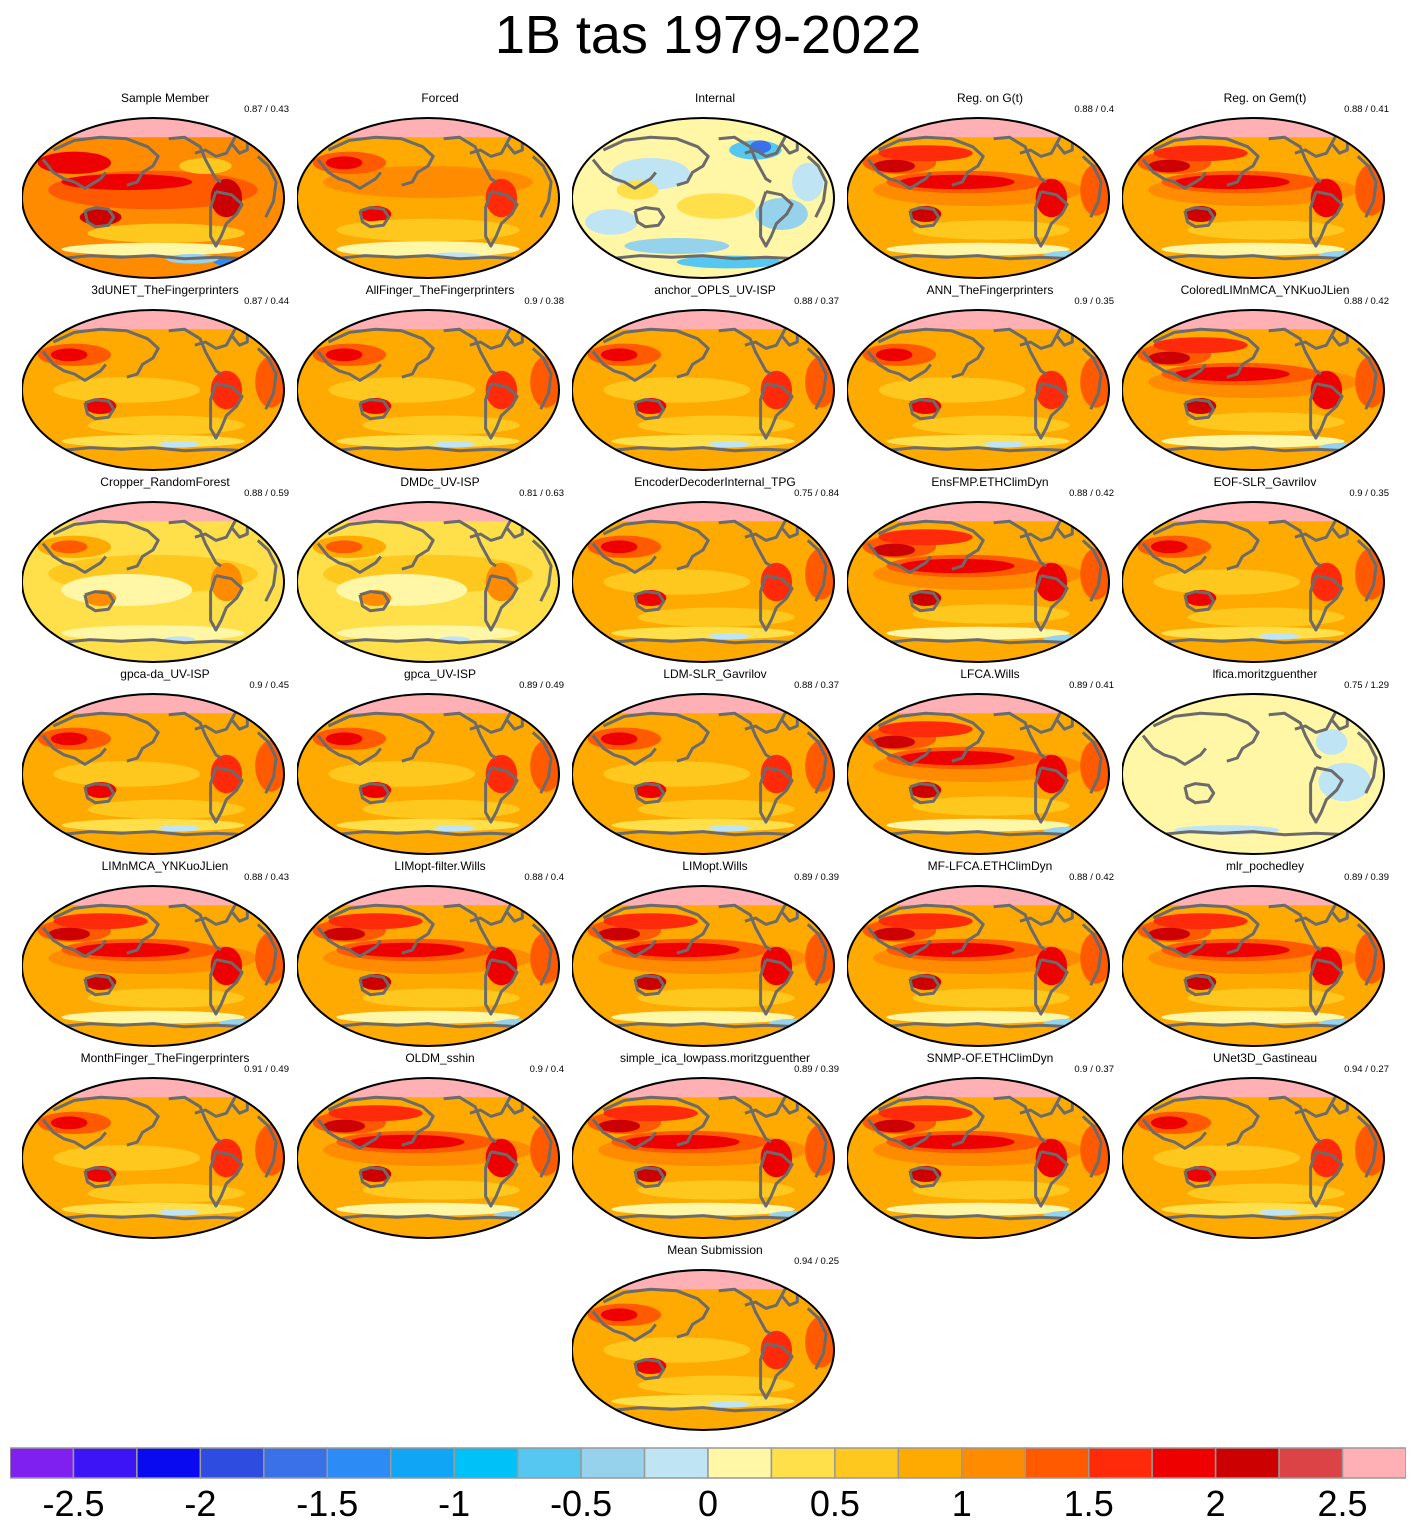 This screenshot has width=1416, height=1530. What do you see at coordinates (1366, 877) in the screenshot?
I see `panel-score: 0.89 / 0.39` at bounding box center [1366, 877].